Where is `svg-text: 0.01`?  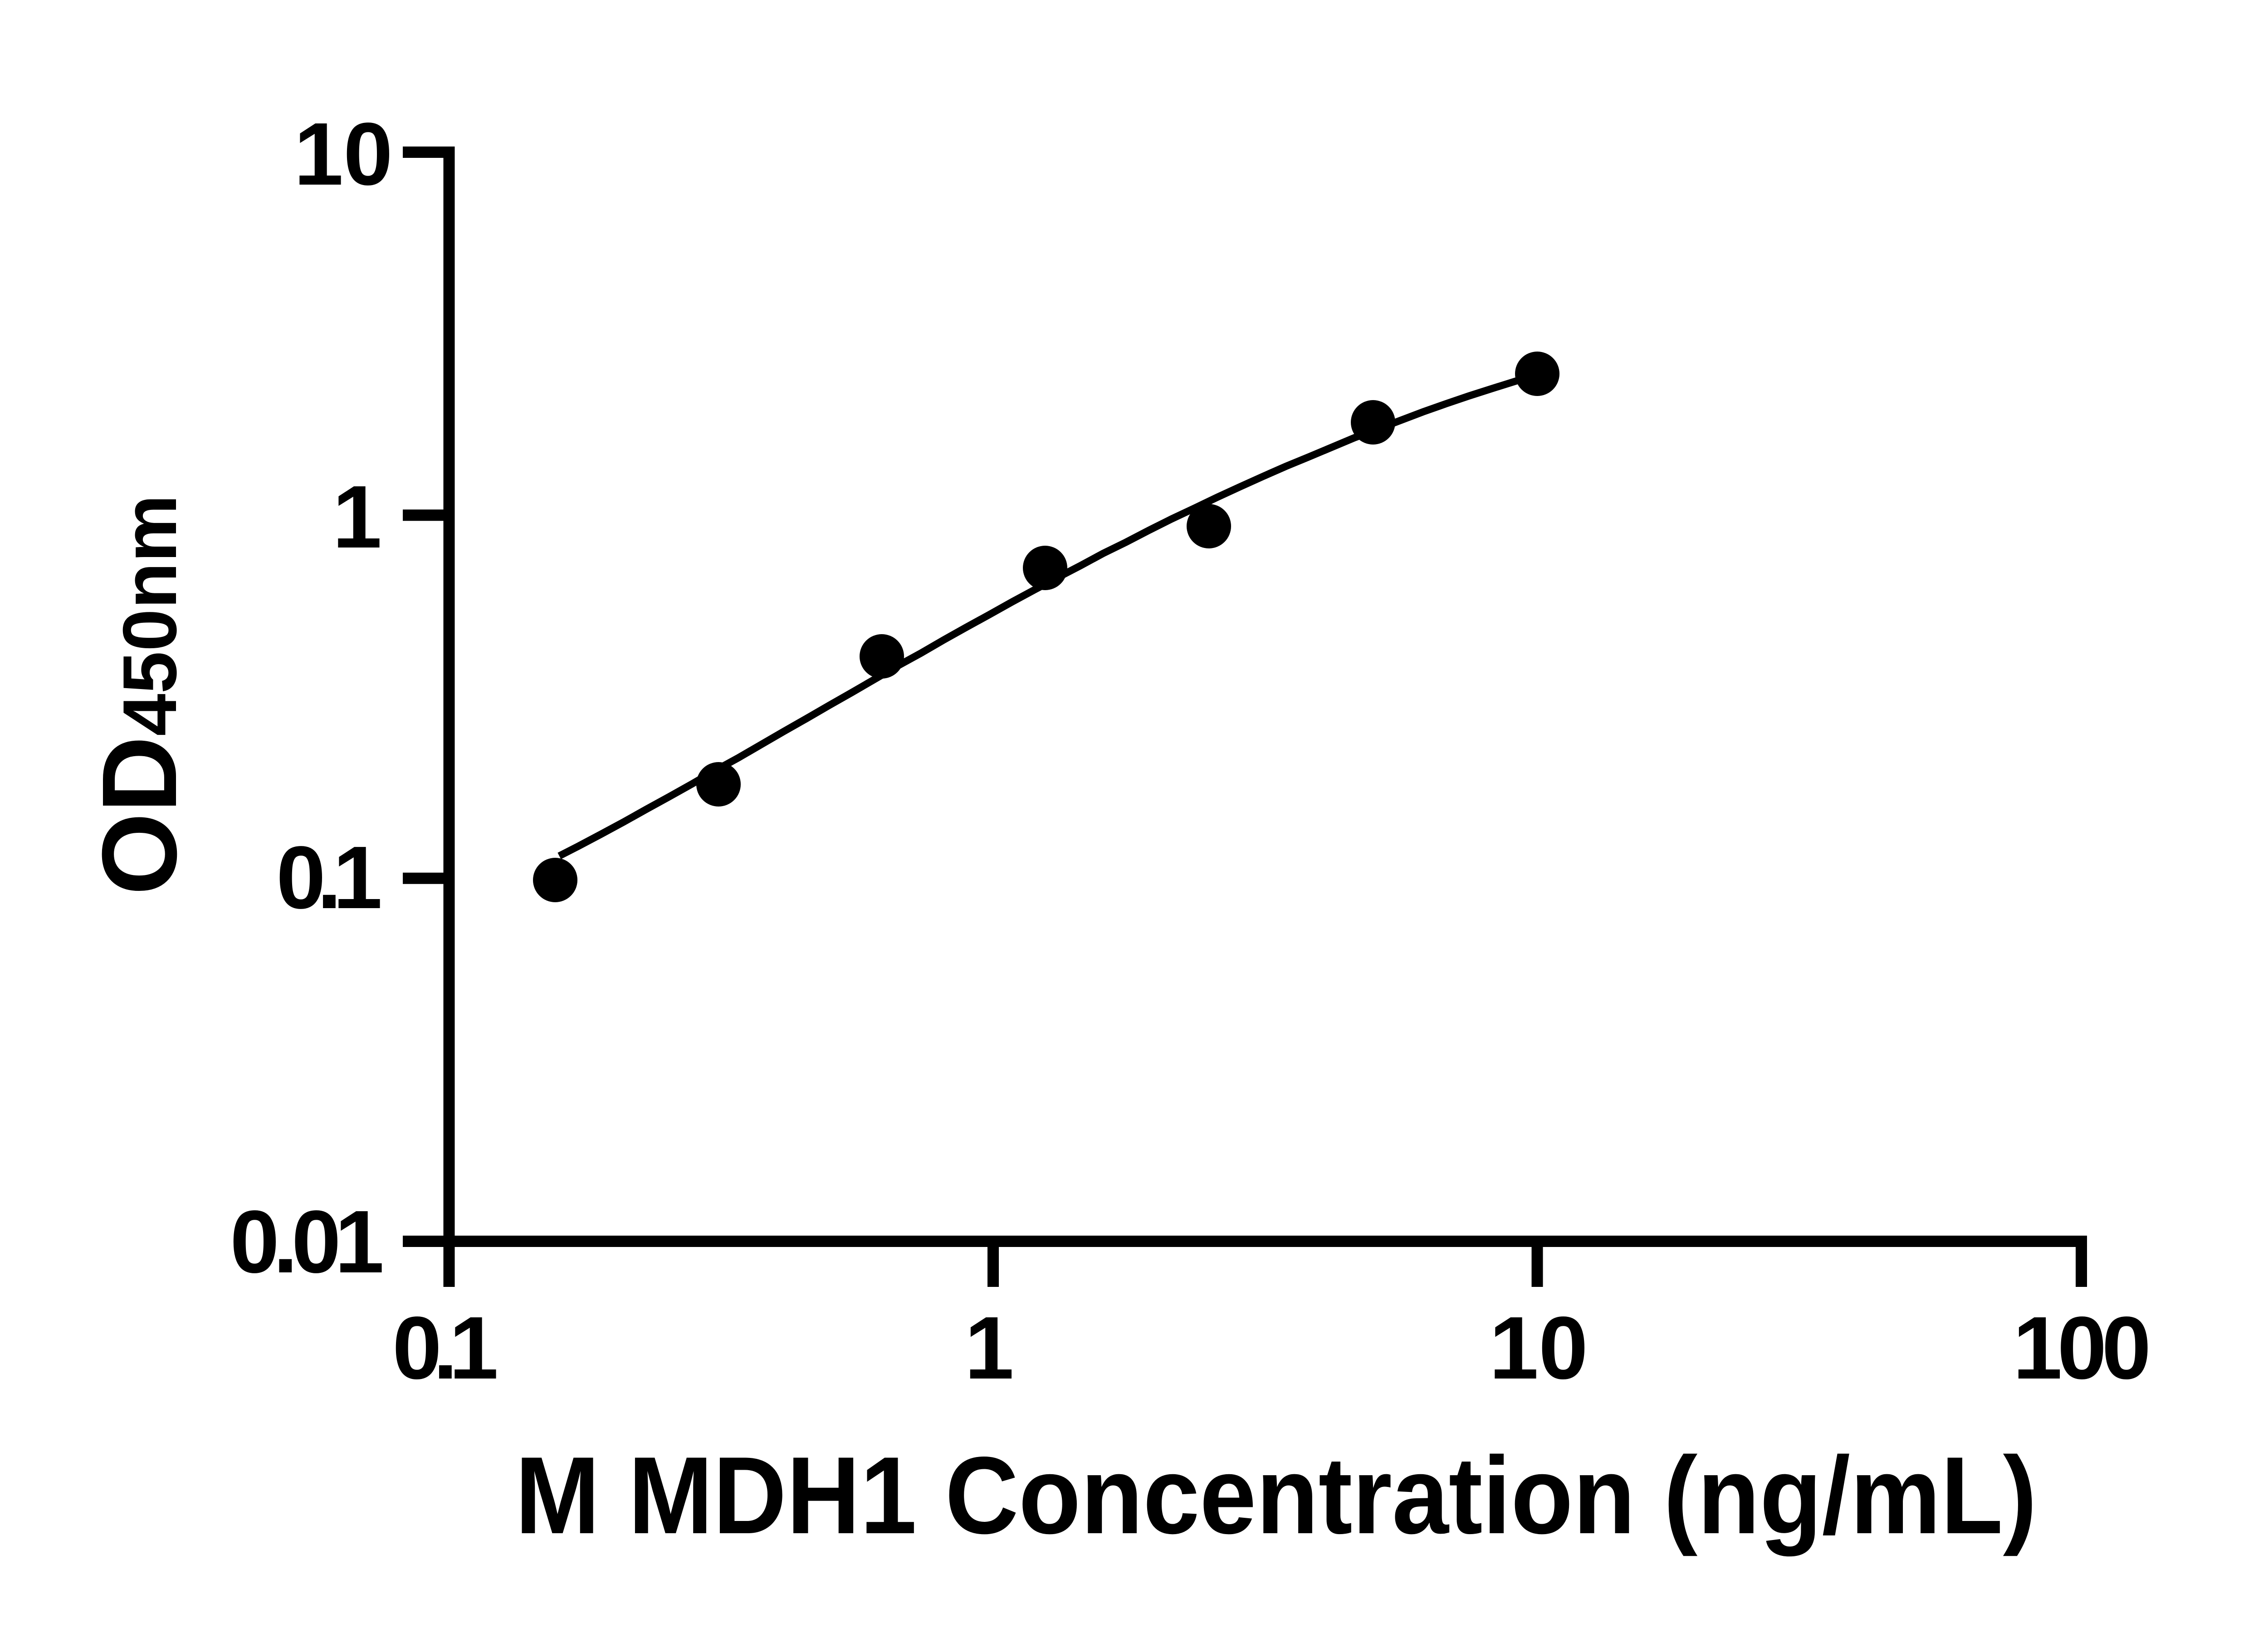
svg-text: 0.01 is located at coordinates (307, 1241).